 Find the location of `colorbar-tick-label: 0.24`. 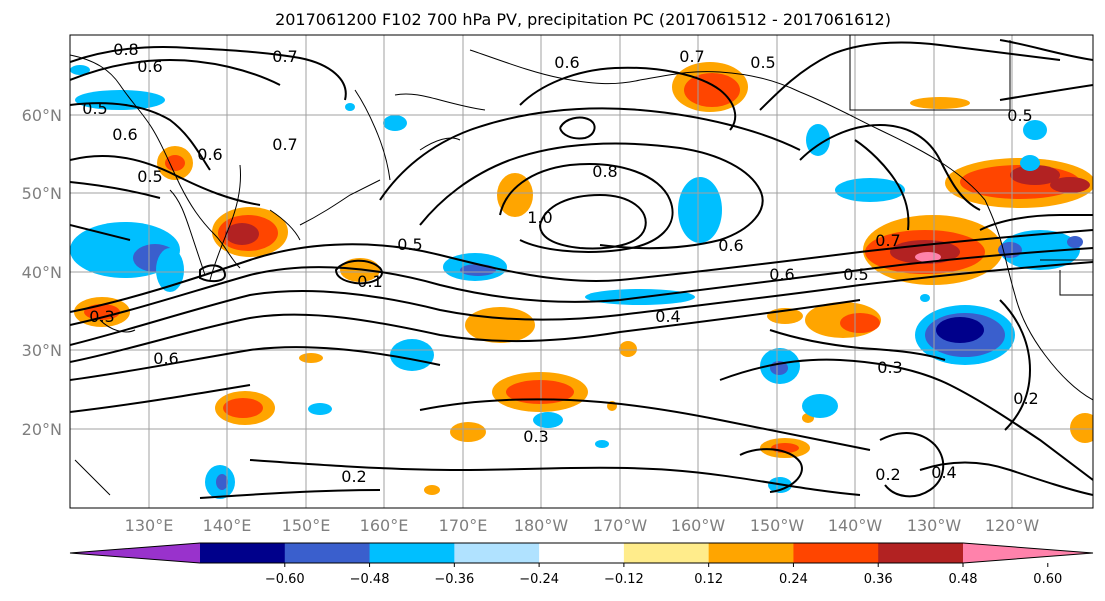

colorbar-tick-label: 0.24 is located at coordinates (793, 579).